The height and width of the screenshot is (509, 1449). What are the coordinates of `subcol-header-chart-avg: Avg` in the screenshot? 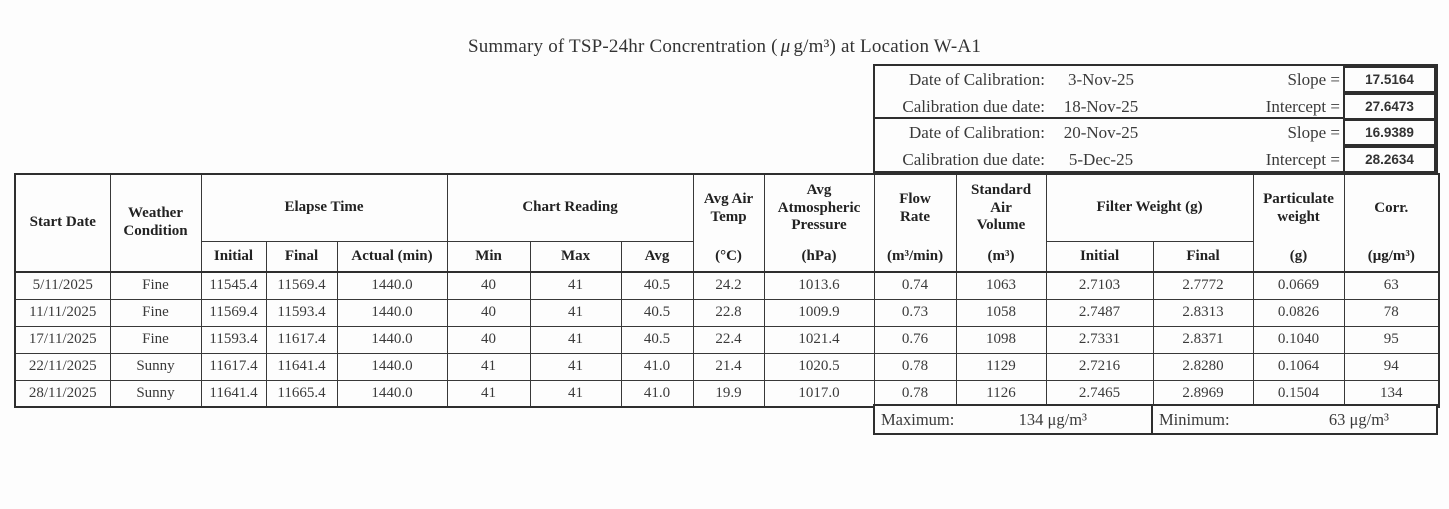 It's located at (657, 257).